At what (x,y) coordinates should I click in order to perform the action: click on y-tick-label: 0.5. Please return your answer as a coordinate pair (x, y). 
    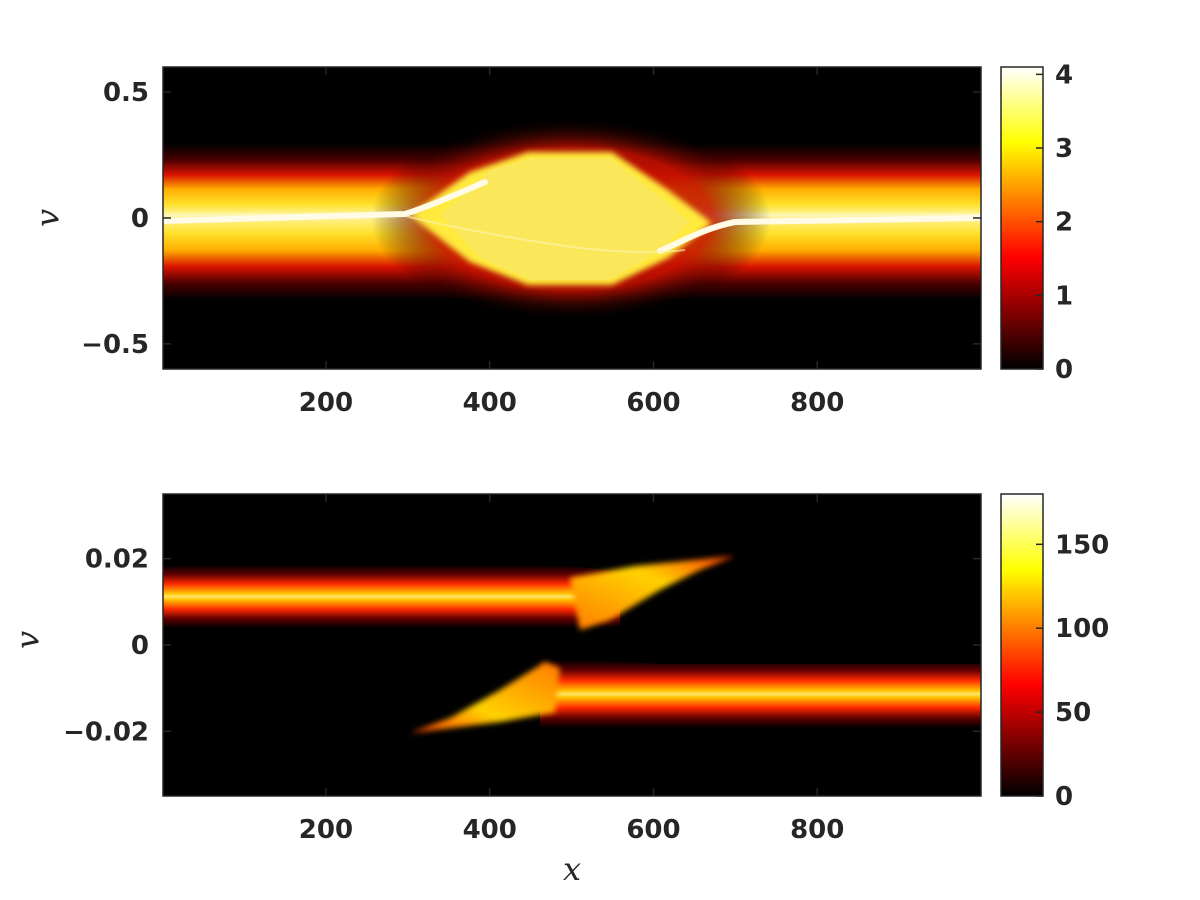
    Looking at the image, I should click on (126, 93).